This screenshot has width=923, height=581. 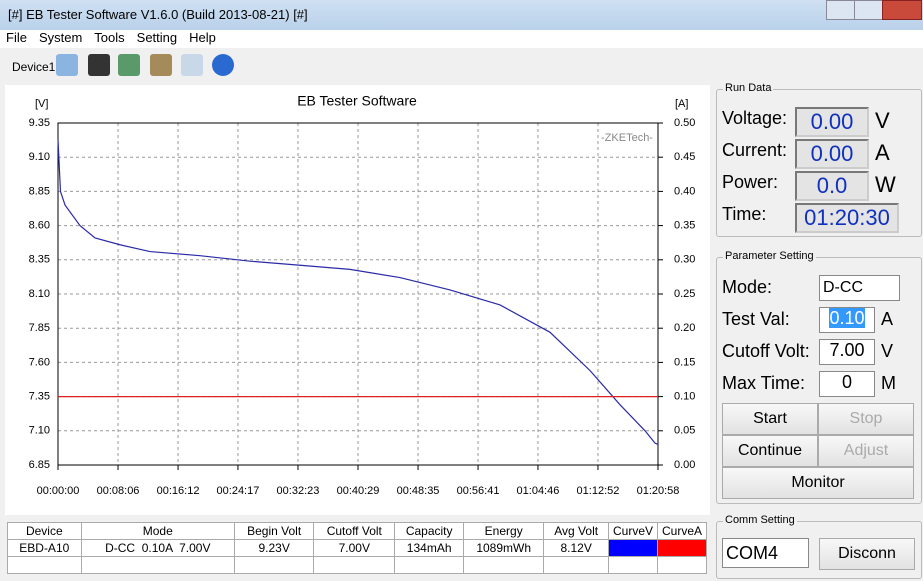 I want to click on group-title: Parameter Setting, so click(x=769, y=256).